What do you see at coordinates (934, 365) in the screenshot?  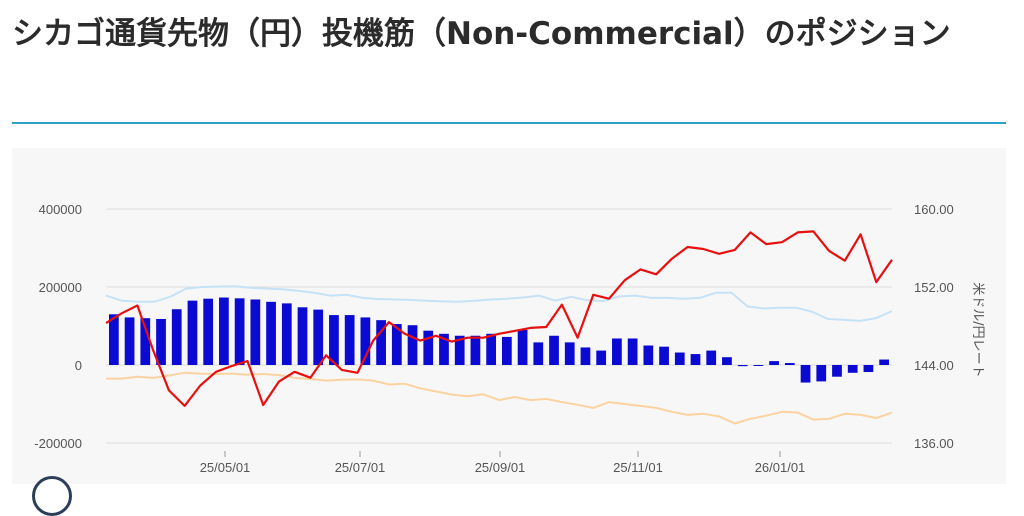 I see `right-tick-label: 144.00` at bounding box center [934, 365].